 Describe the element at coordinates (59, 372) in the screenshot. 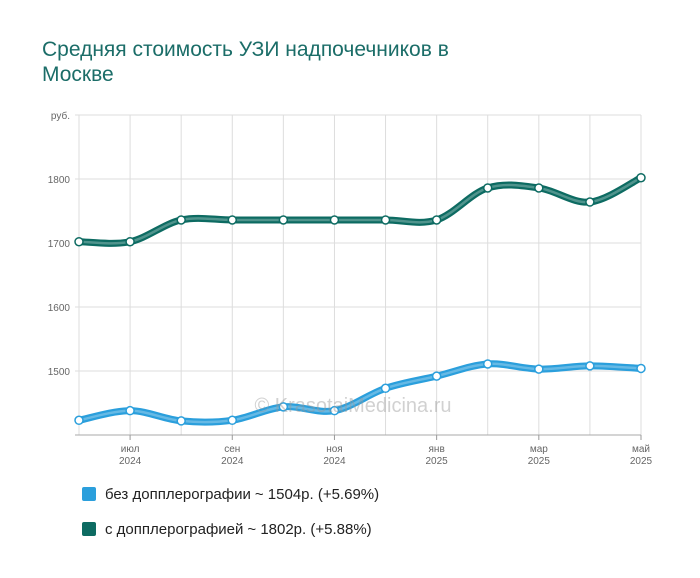

I see `y-tick-label: 1500` at that location.